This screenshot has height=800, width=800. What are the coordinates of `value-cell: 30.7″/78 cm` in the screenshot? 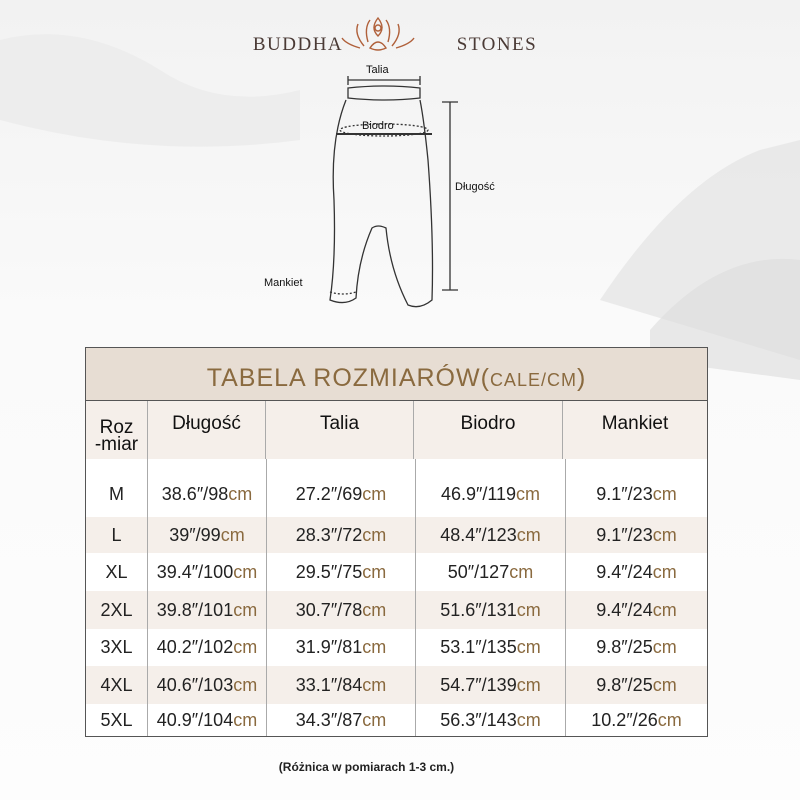 It's located at (340, 610).